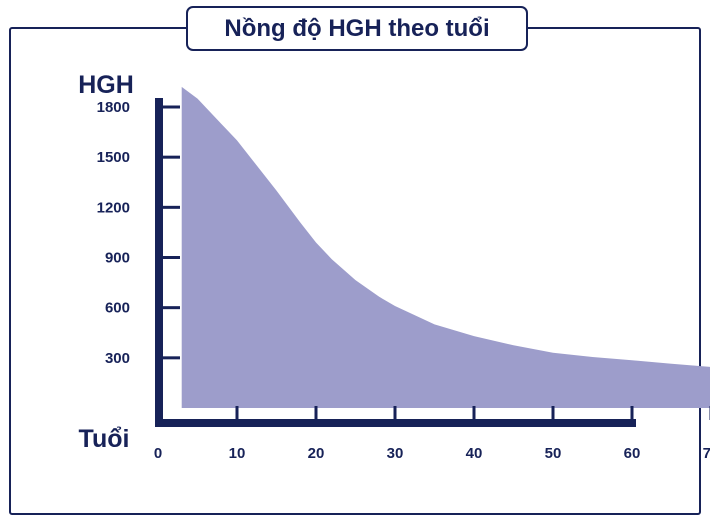 The image size is (710, 520). I want to click on x-tick-label: 10, so click(237, 453).